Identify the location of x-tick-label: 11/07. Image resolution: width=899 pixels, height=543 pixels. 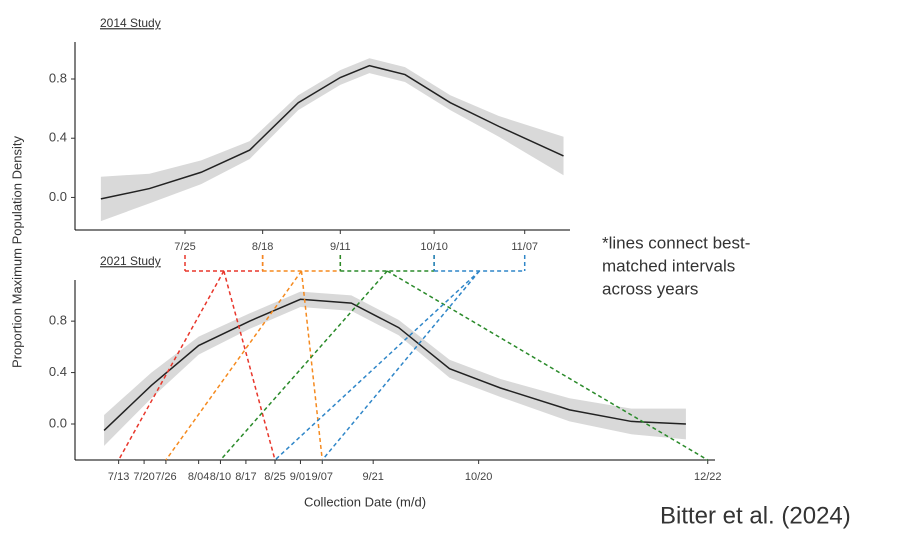
(524, 247).